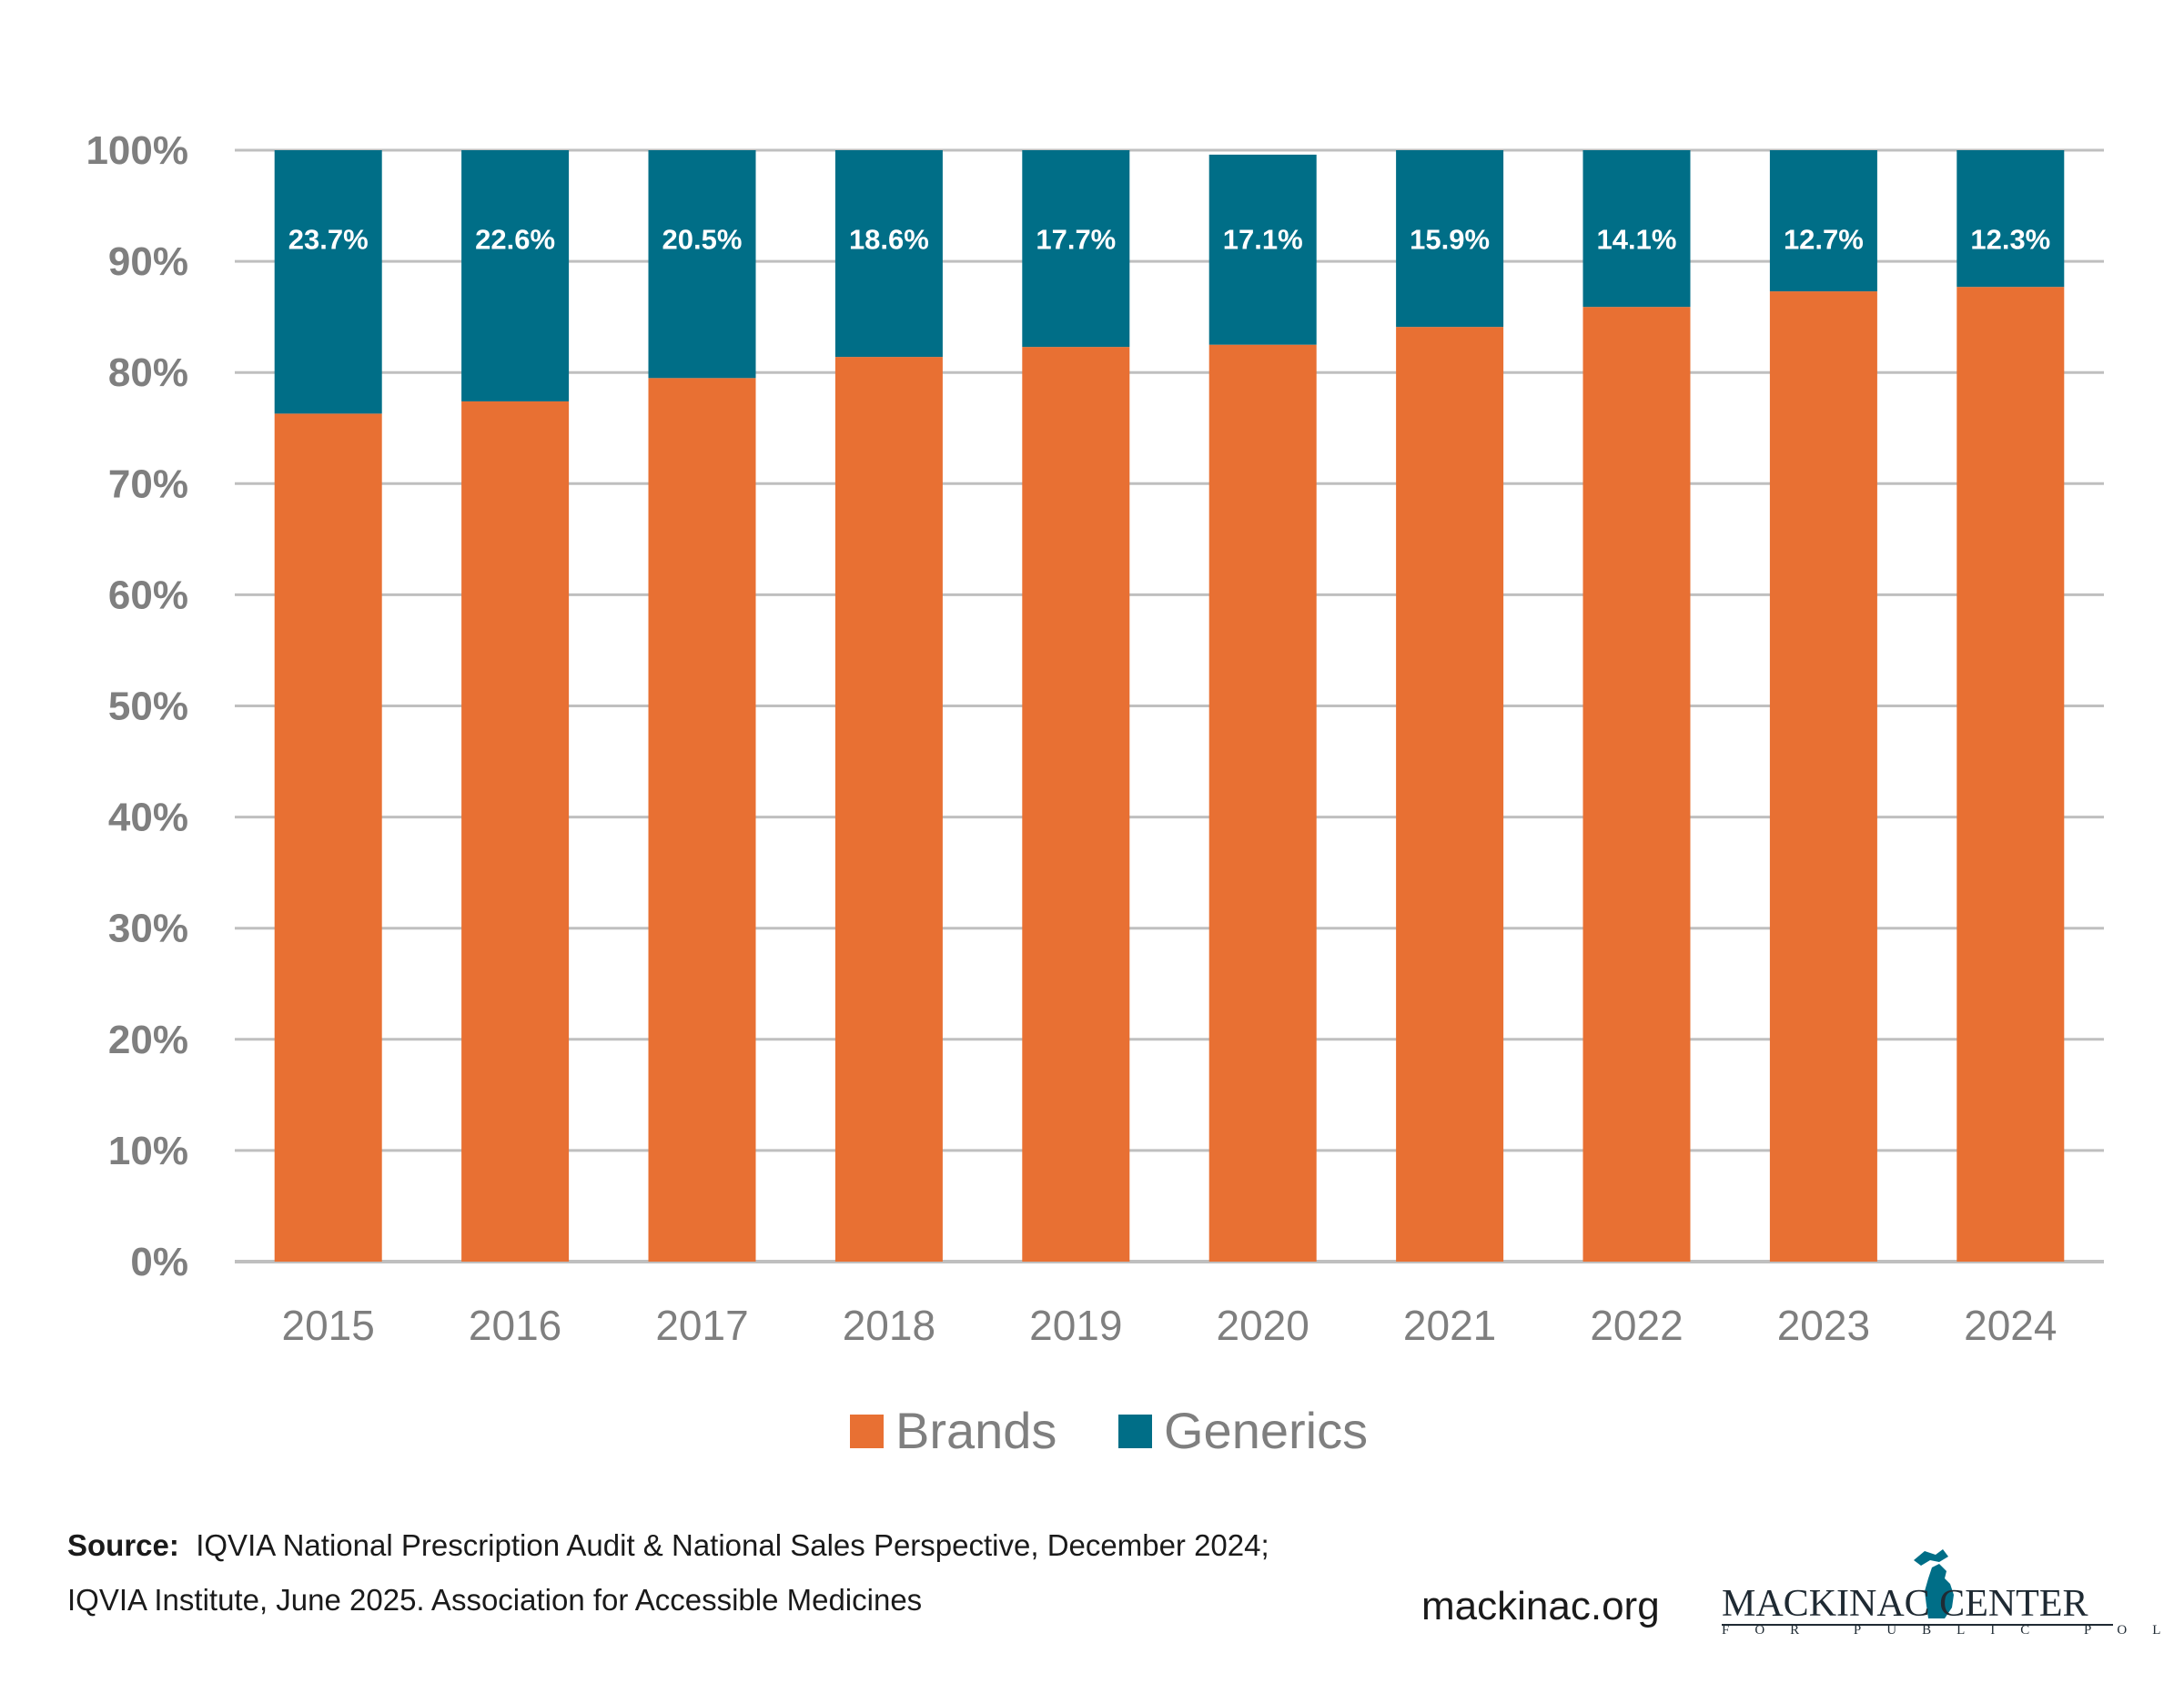  I want to click on bar-brands-2015, so click(328, 837).